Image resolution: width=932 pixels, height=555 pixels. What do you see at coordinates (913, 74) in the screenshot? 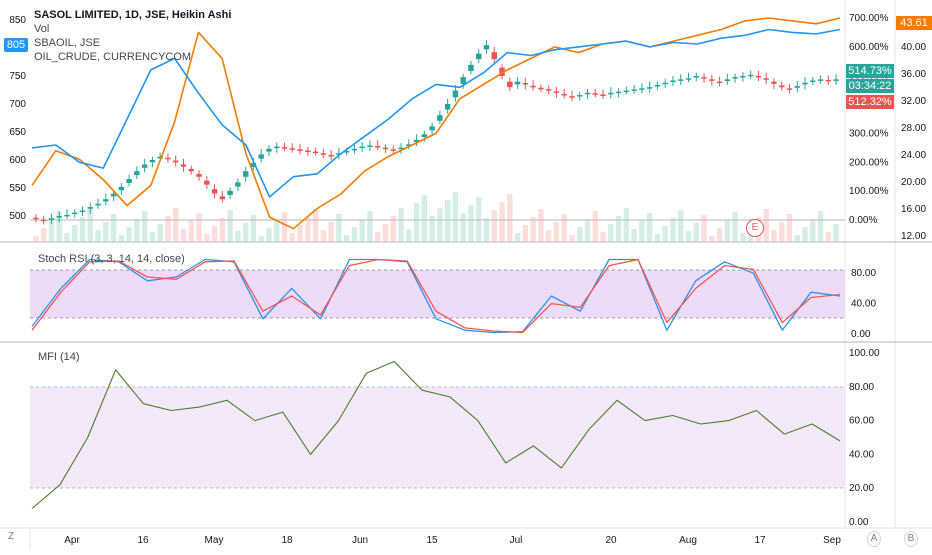
I see `oil-axis-label: 36.00` at bounding box center [913, 74].